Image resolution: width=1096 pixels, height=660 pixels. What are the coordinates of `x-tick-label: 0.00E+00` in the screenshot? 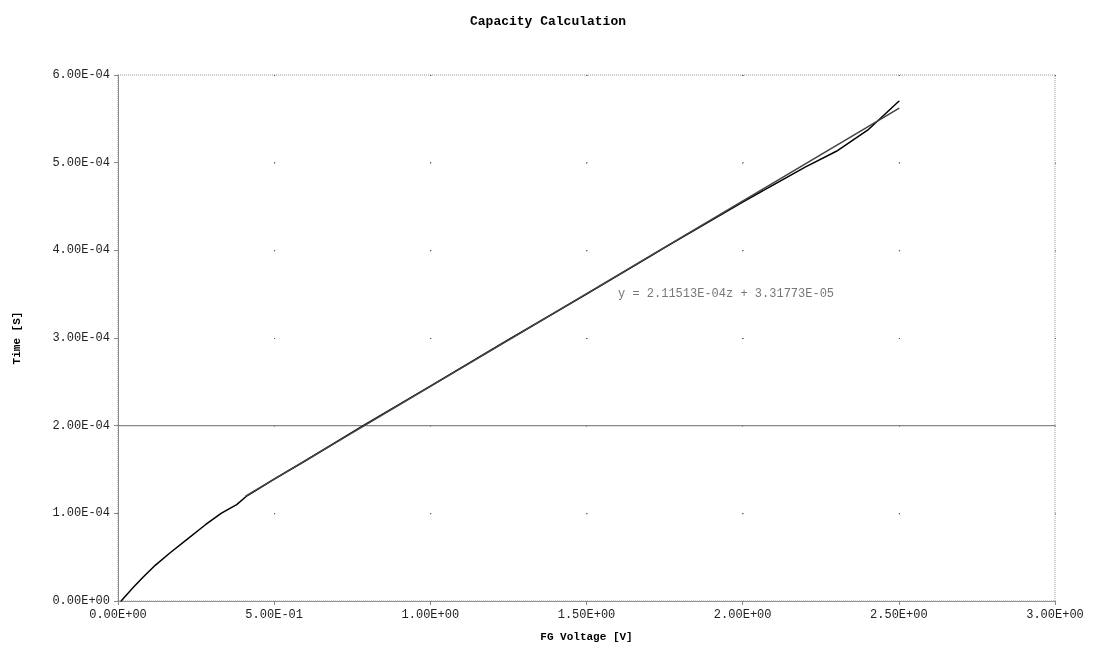 It's located at (118, 615).